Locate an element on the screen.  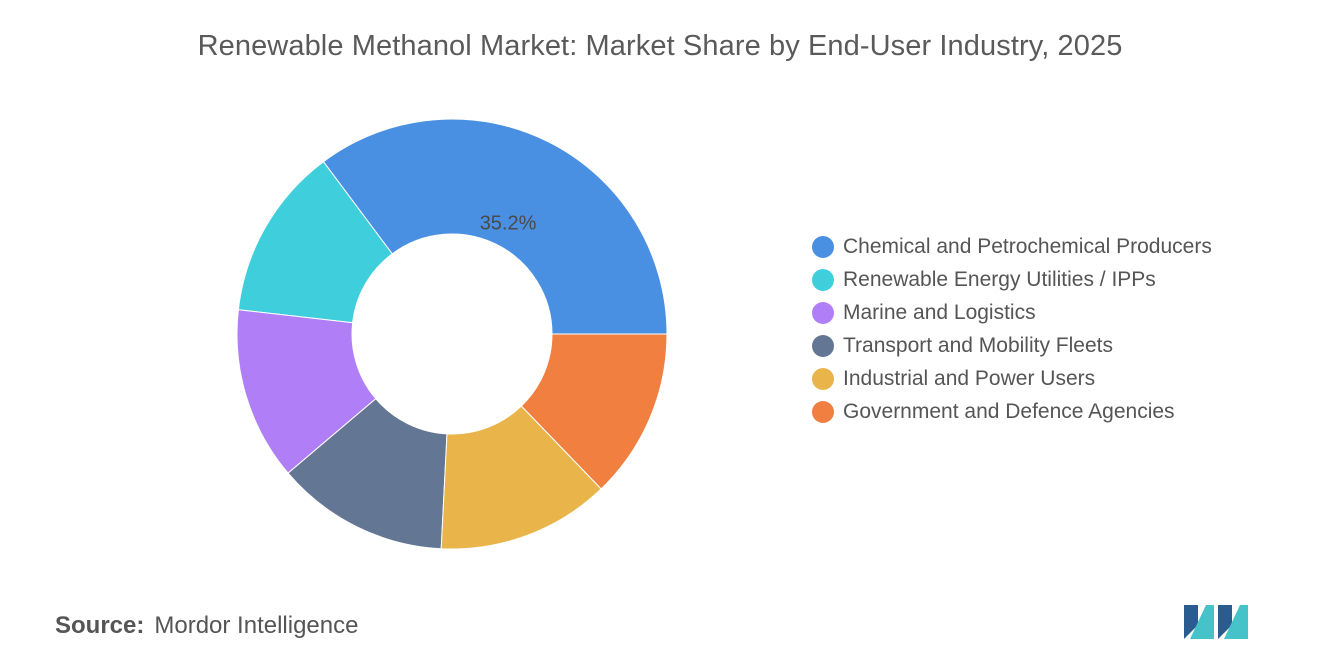
legend-label: Renewable Energy Utilities / IPPs is located at coordinates (999, 279).